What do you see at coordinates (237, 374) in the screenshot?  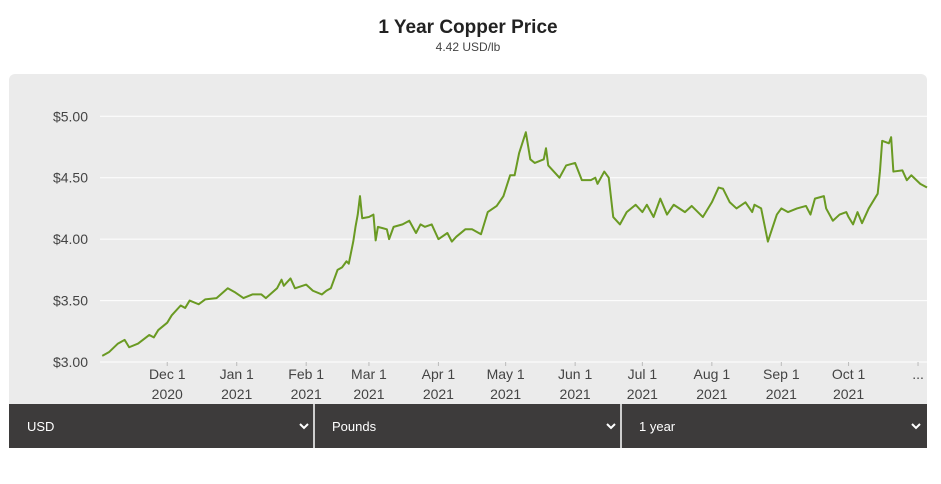 I see `x-tick-label: Jan 1` at bounding box center [237, 374].